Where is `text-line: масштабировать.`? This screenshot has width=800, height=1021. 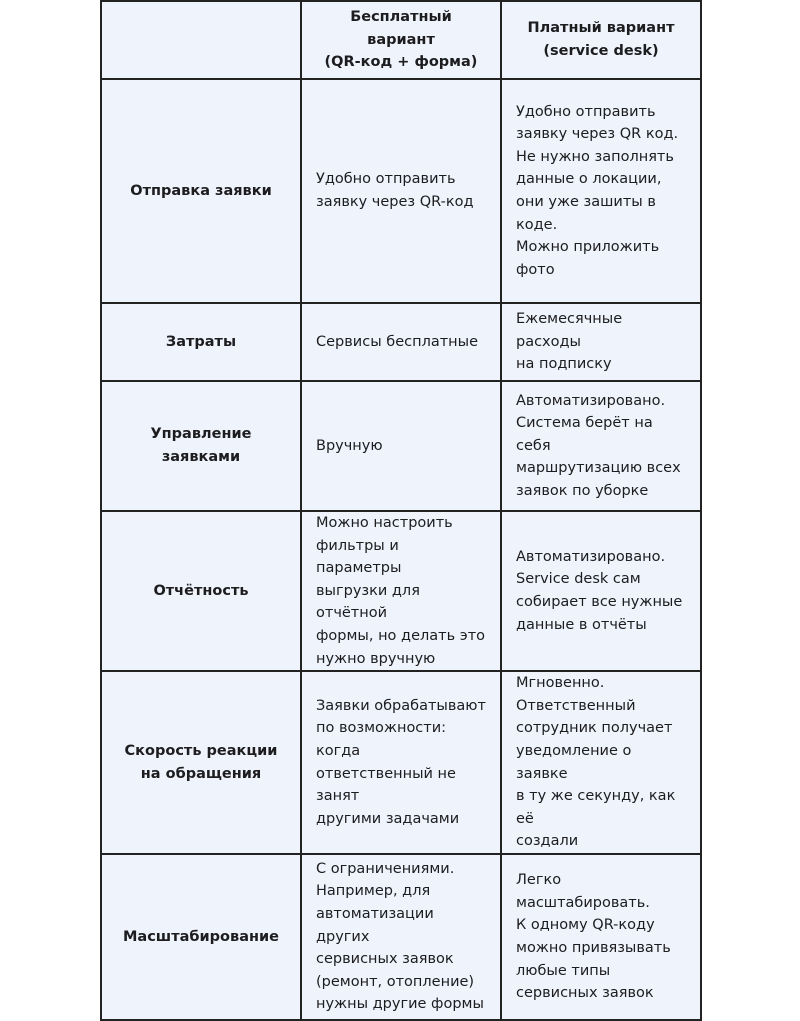 text-line: масштабировать. is located at coordinates (583, 902).